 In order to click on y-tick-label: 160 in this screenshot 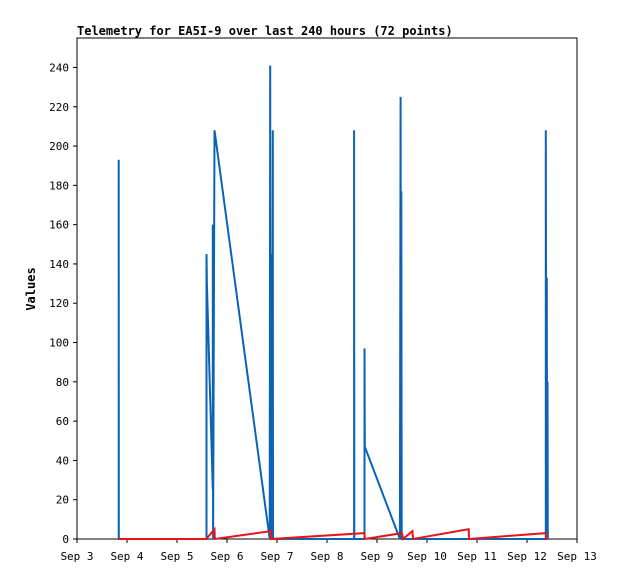, I will do `click(59, 225)`.